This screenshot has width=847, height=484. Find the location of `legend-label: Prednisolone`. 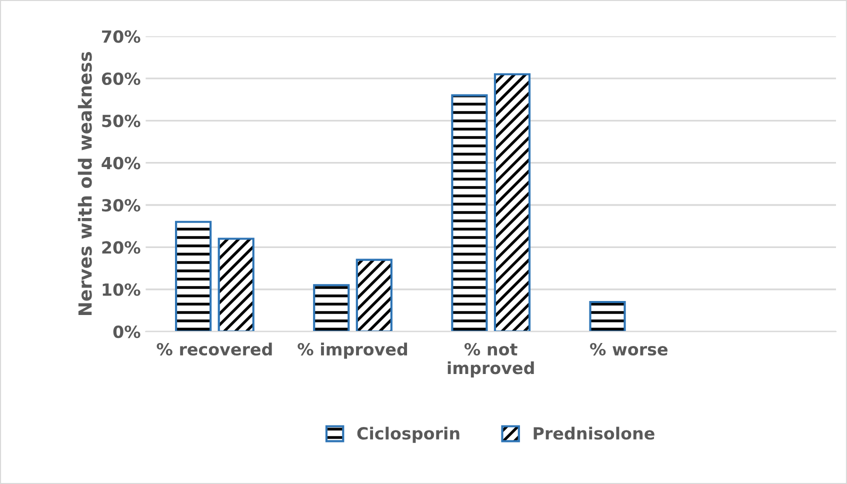

legend-label: Prednisolone is located at coordinates (594, 433).